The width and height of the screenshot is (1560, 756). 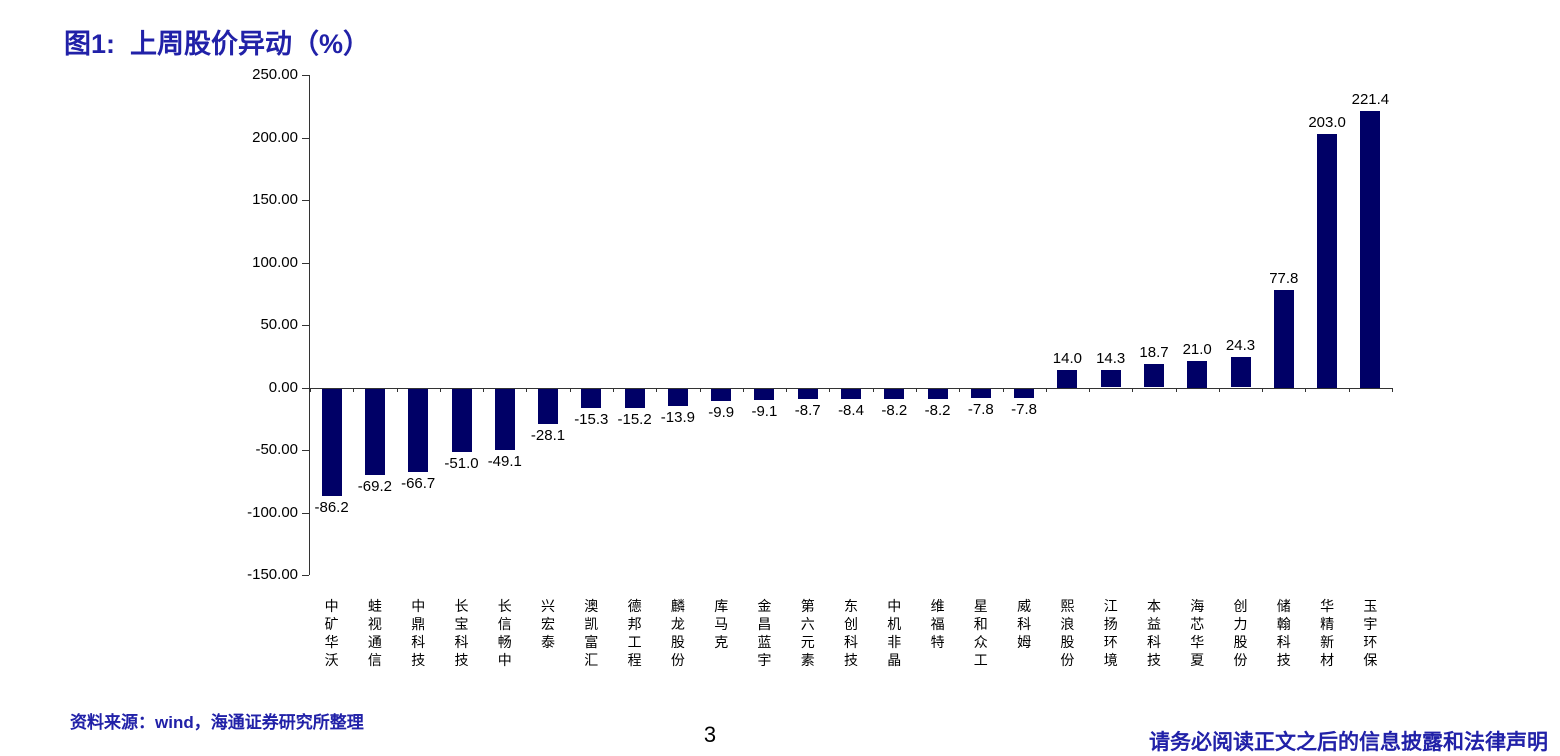 I want to click on y-axis-line, so click(x=309, y=325).